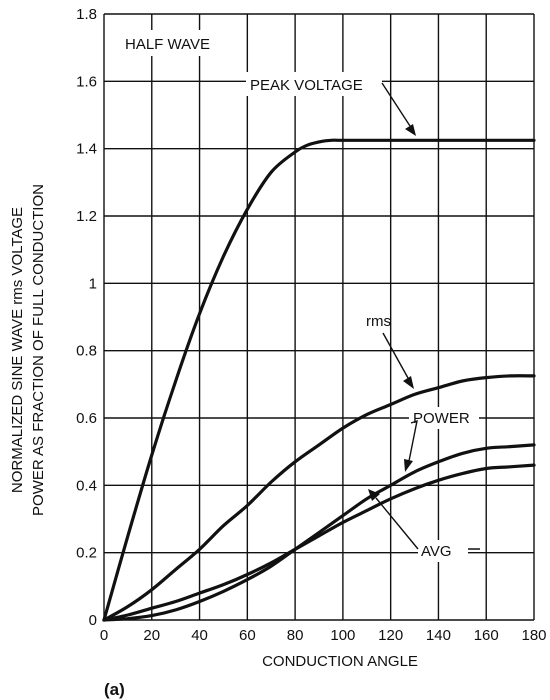 This screenshot has height=700, width=550. I want to click on panel-label: (a), so click(114, 689).